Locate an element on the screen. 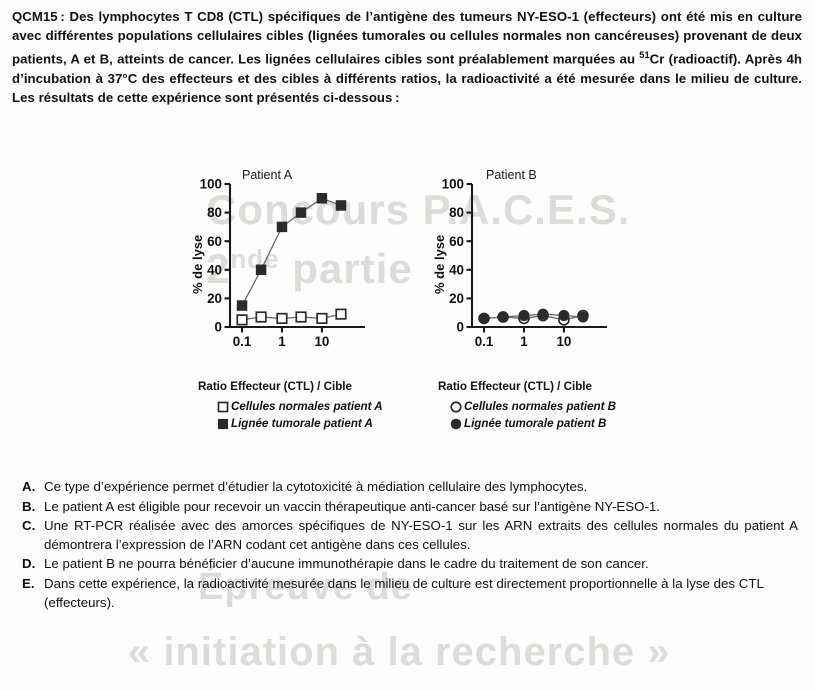  chart-plot-b: 0 20 40 60 80 100 0.1 1 10 is located at coordinates (524, 263).